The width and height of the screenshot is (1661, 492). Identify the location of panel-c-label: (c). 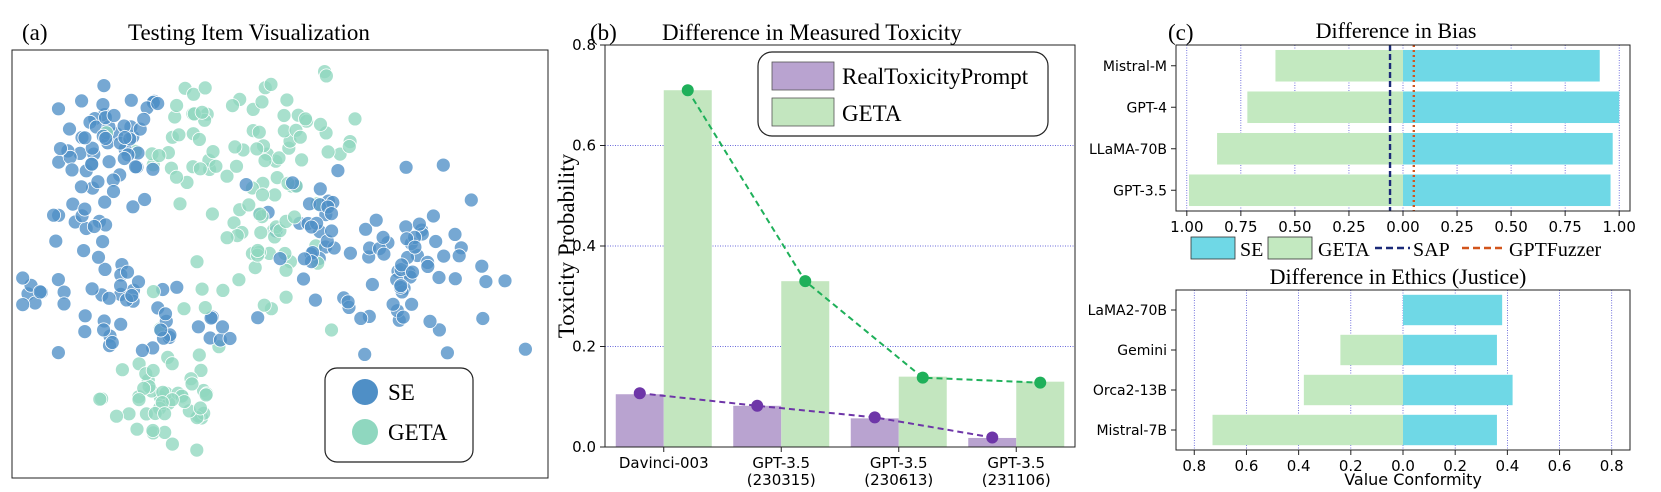
(1181, 32).